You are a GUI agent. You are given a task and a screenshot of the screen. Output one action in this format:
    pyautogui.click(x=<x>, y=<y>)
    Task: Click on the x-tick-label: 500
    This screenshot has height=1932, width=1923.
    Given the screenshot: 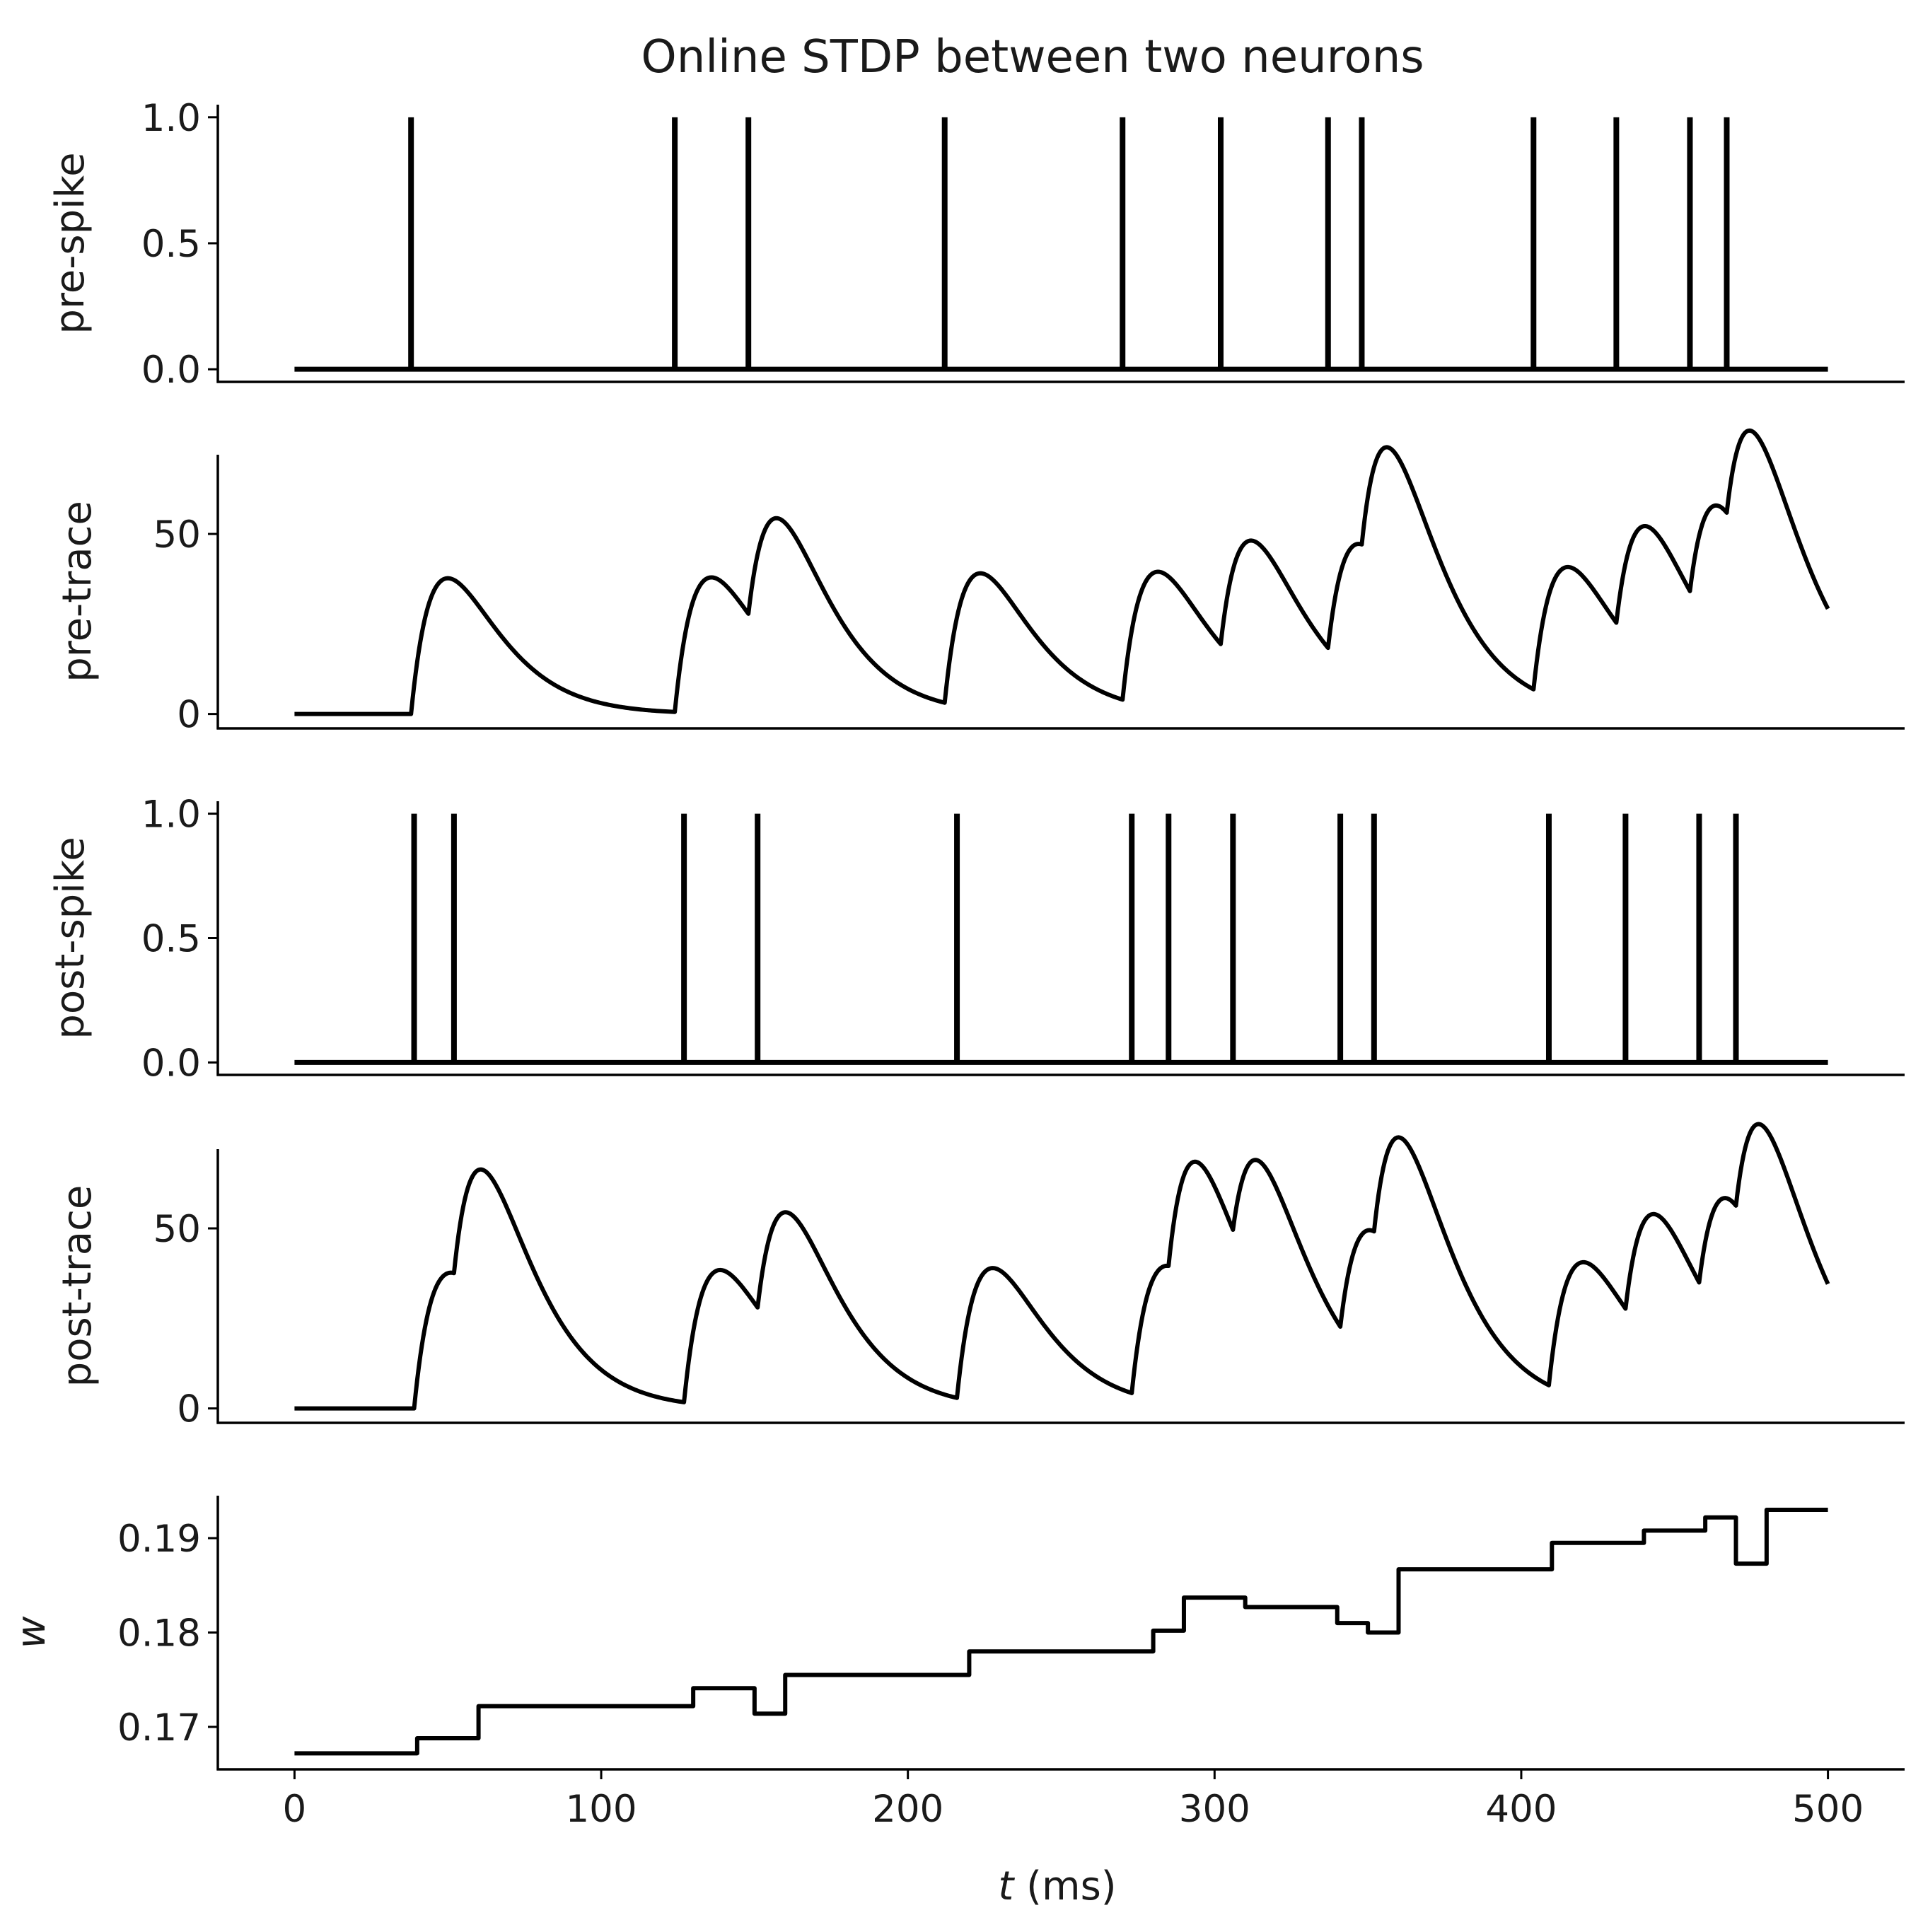 What is the action you would take?
    pyautogui.click(x=1828, y=1809)
    